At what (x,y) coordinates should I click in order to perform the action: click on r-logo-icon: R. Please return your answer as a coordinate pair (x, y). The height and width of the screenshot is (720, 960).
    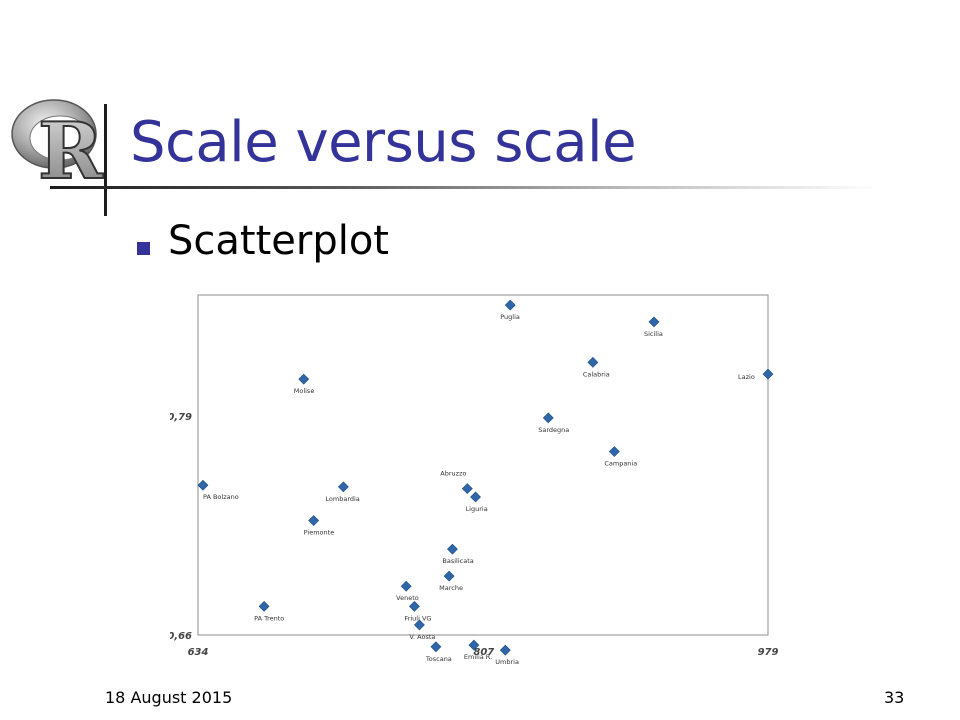
    Looking at the image, I should click on (57, 143).